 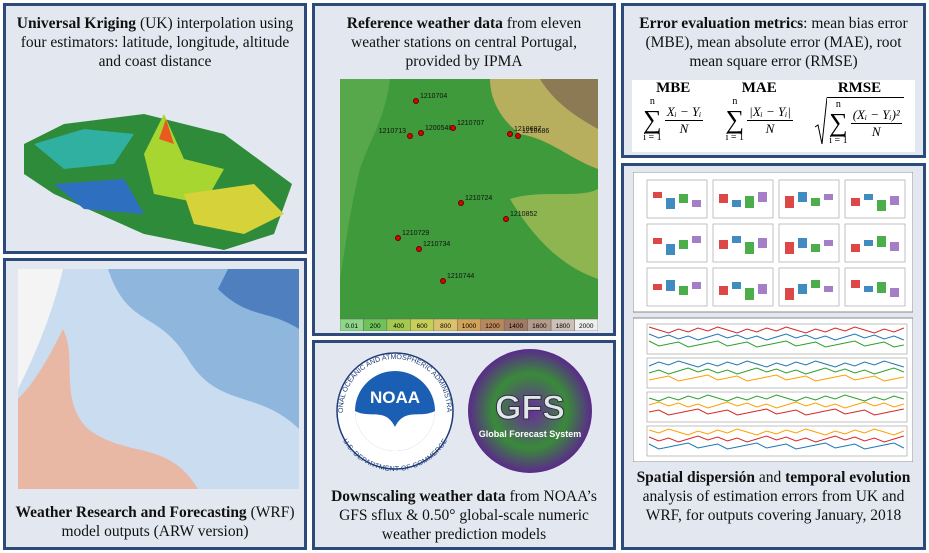 What do you see at coordinates (777, 390) in the screenshot?
I see `timeseries` at bounding box center [777, 390].